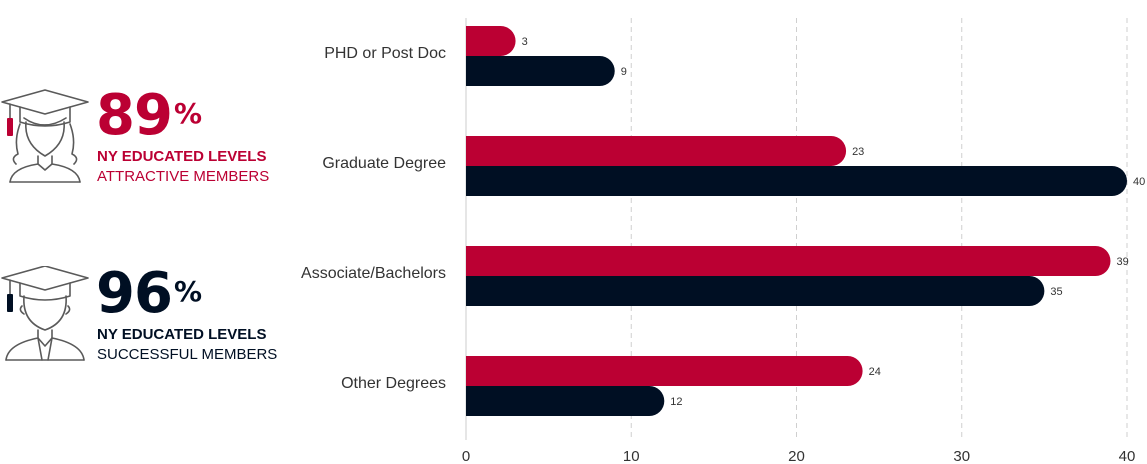  I want to click on bar-value-label: 9, so click(624, 72).